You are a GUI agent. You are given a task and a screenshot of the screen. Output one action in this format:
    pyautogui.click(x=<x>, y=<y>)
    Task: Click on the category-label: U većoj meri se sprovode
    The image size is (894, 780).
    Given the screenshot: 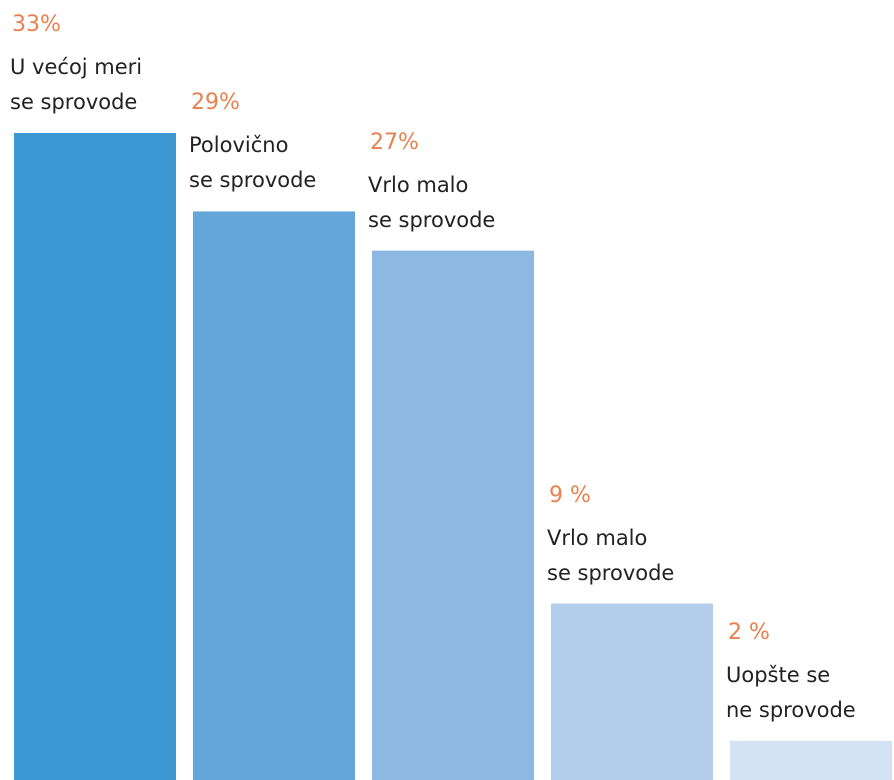 What is the action you would take?
    pyautogui.click(x=76, y=84)
    